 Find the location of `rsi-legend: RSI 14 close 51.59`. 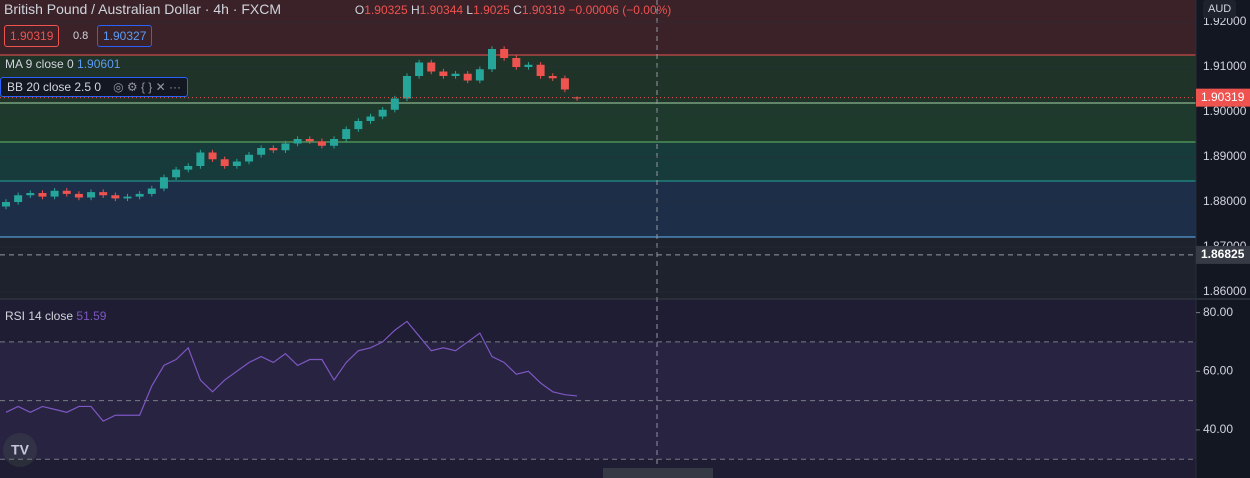

rsi-legend: RSI 14 close 51.59 is located at coordinates (55, 316).